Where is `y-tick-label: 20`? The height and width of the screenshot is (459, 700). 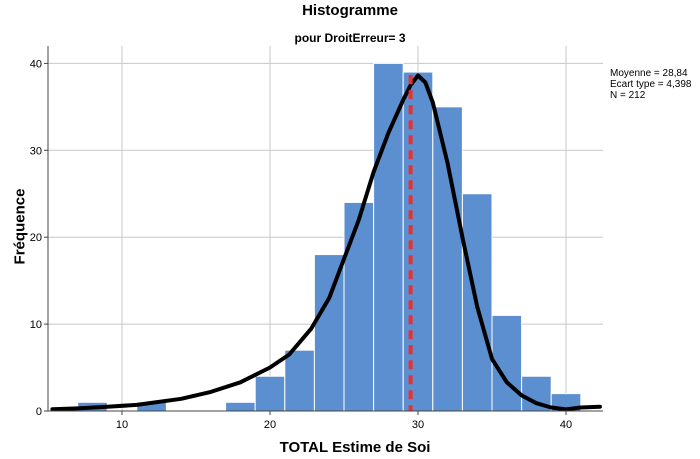
y-tick-label: 20 is located at coordinates (36, 238).